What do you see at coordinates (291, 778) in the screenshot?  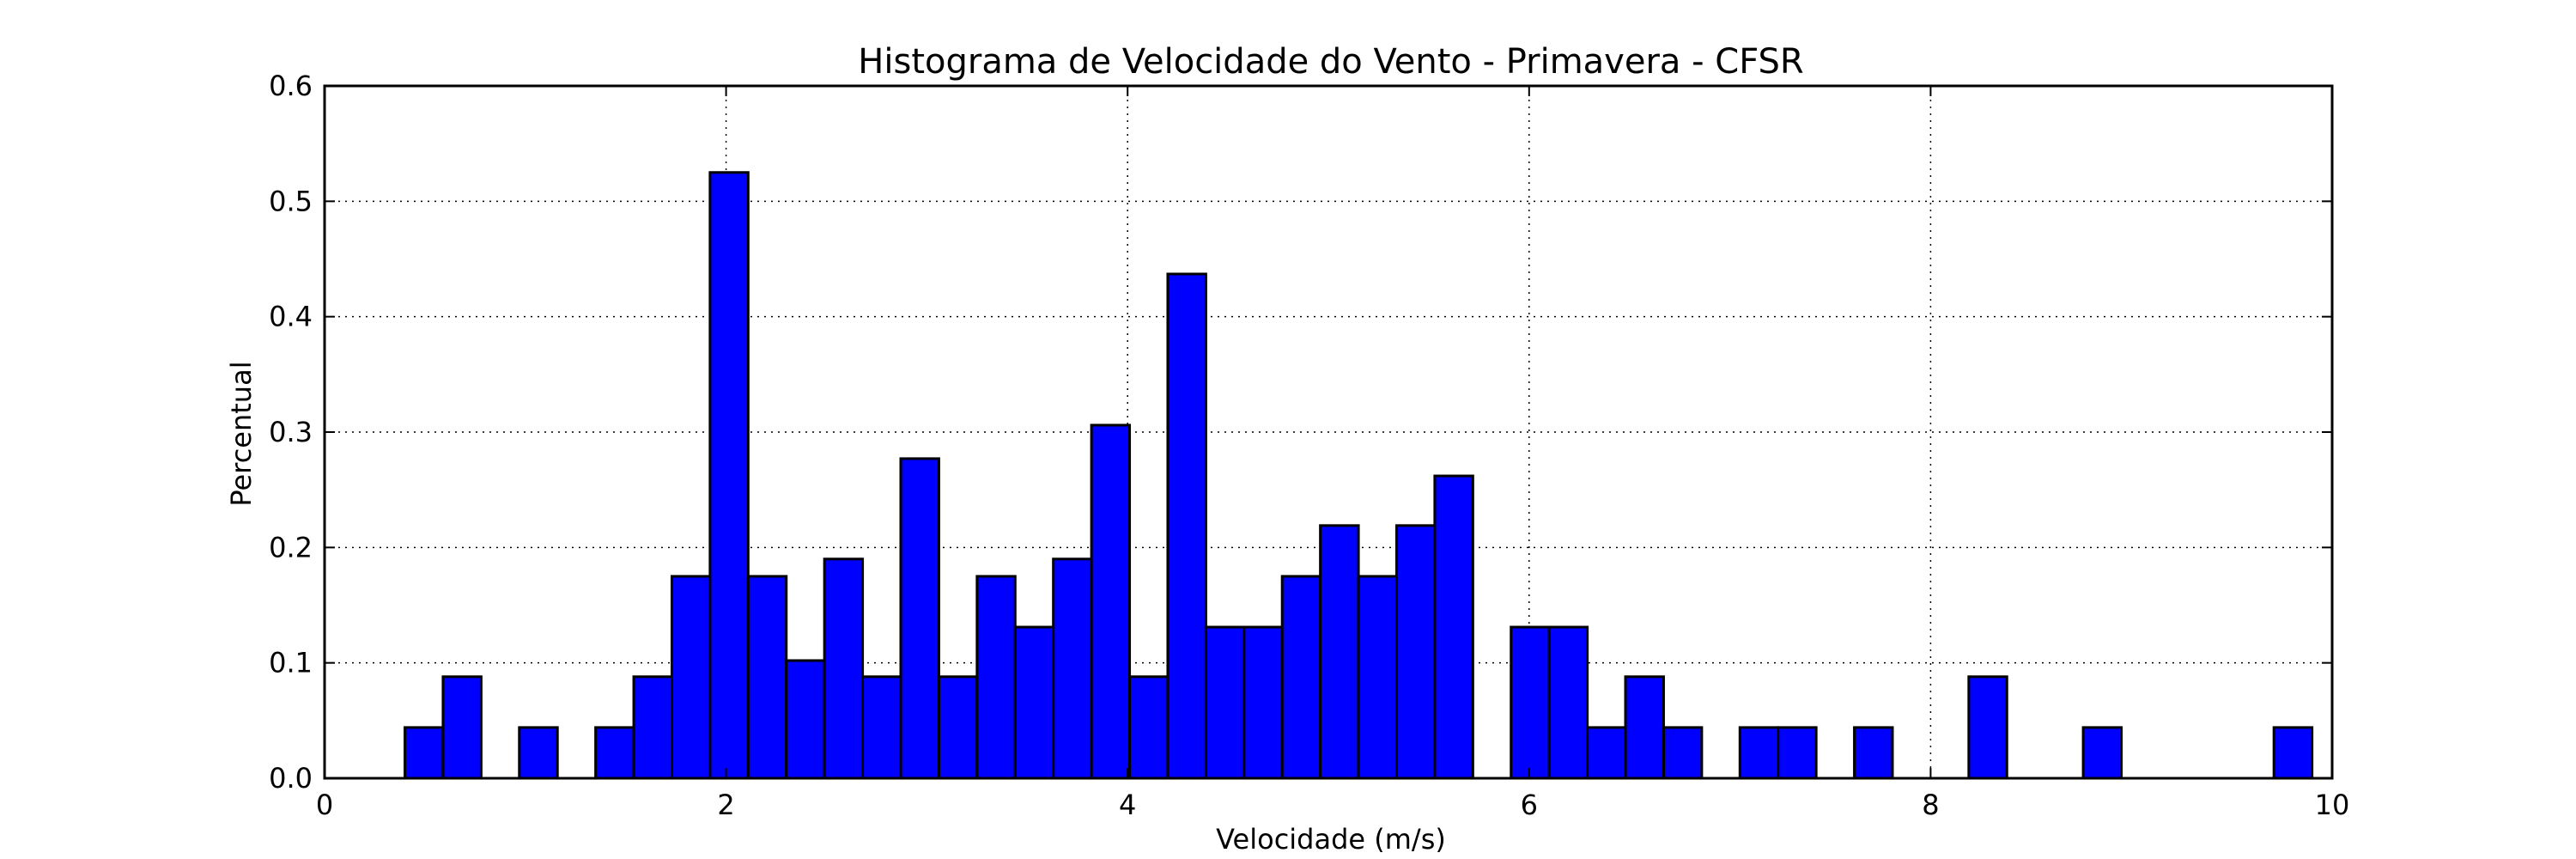 I see `y-tick-label: 0.0` at bounding box center [291, 778].